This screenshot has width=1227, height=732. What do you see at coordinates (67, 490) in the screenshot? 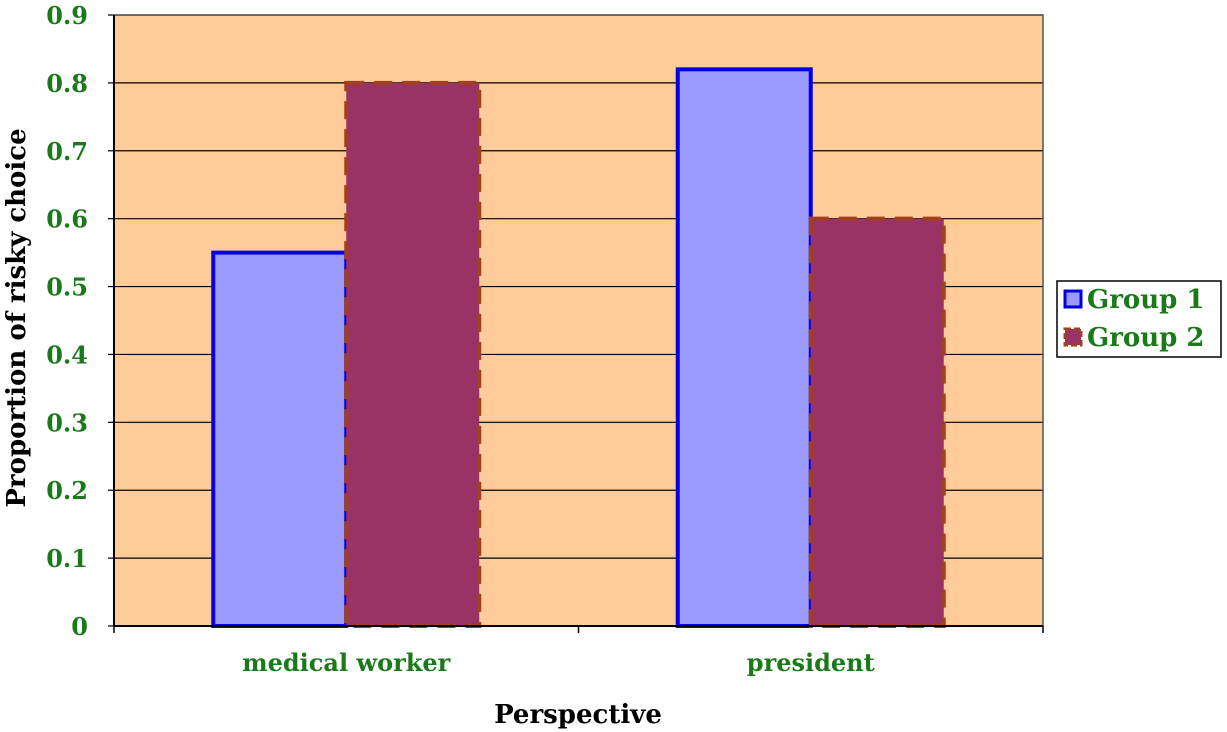
I see `y-tick-label: 0.2` at bounding box center [67, 490].